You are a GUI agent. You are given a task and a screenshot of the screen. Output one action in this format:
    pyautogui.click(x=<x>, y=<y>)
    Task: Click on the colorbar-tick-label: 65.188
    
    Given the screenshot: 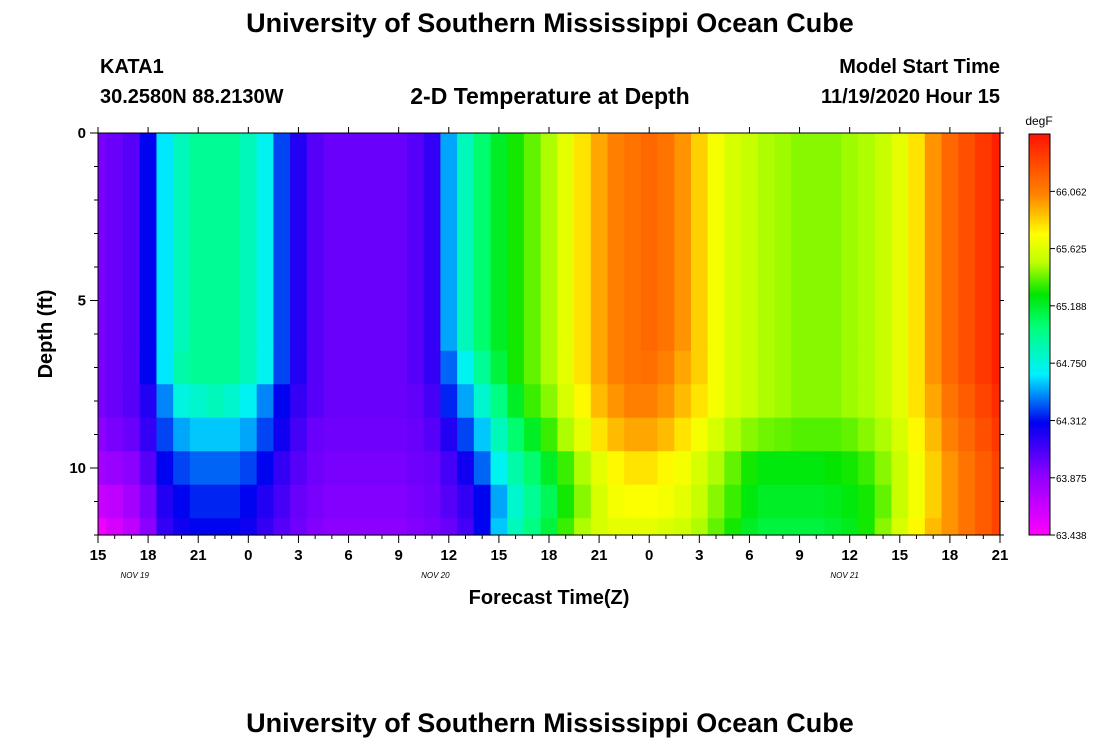 What is the action you would take?
    pyautogui.click(x=1071, y=307)
    